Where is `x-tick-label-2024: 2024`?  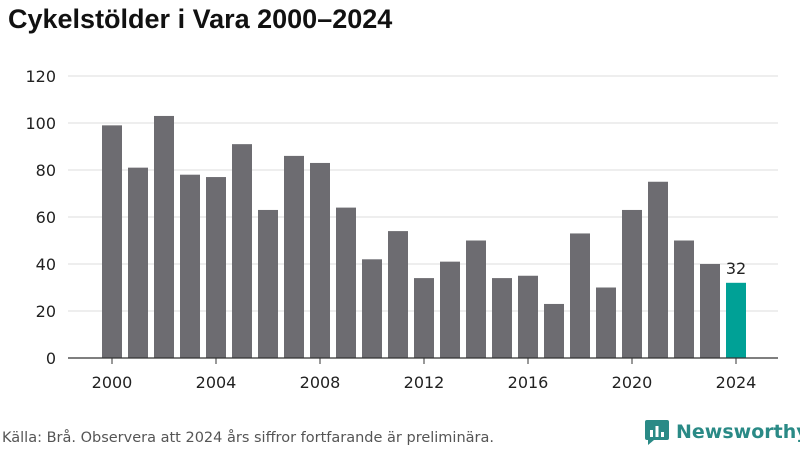 x-tick-label-2024: 2024 is located at coordinates (736, 382).